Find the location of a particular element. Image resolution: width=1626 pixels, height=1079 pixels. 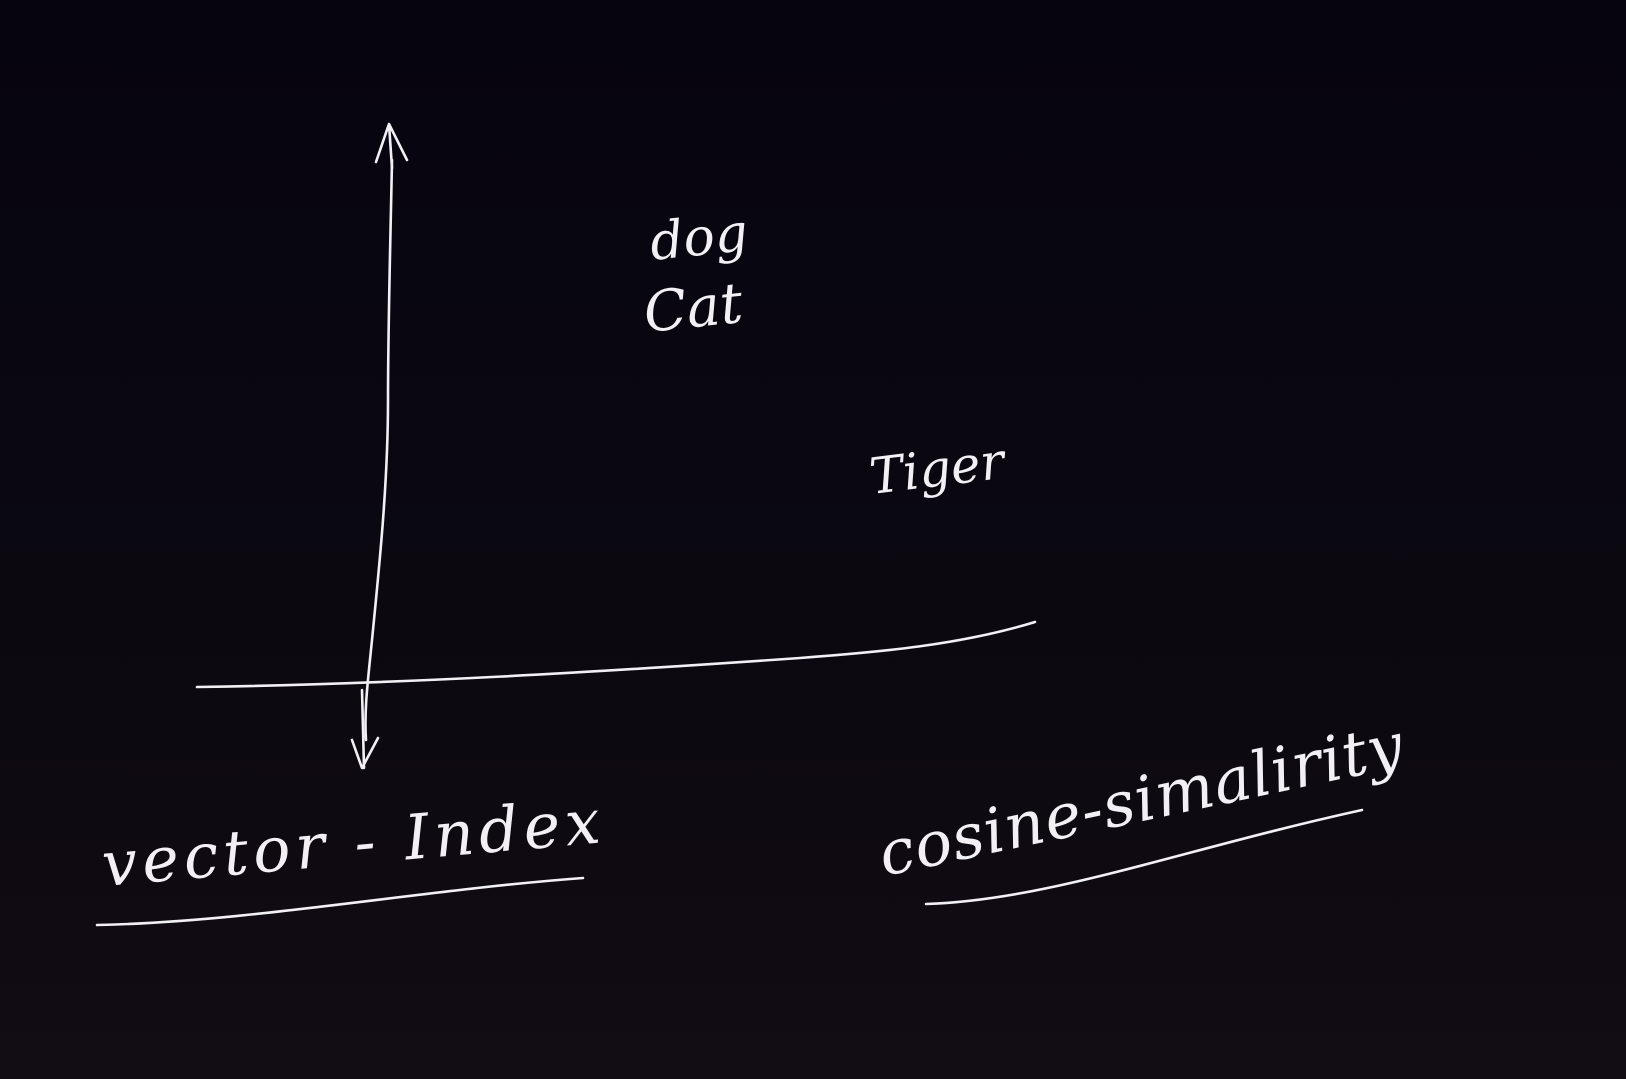

note-cosine-similarity: cosine-simalirity is located at coordinates (1141, 799).